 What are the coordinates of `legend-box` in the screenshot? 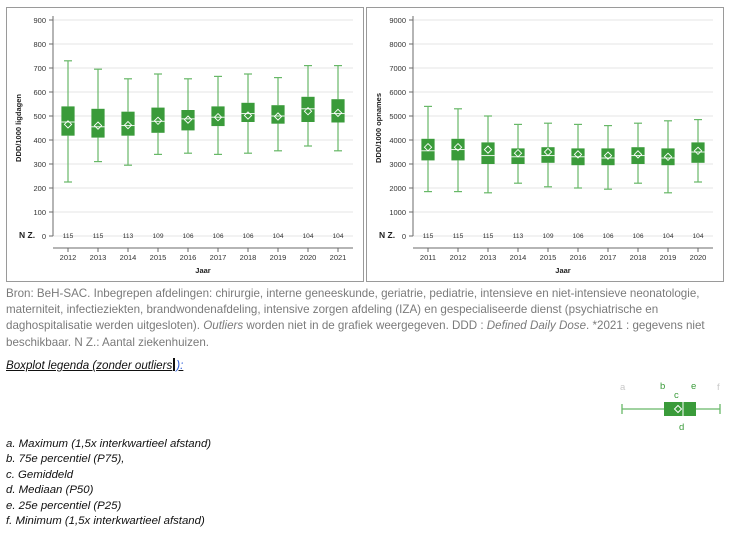 It's located at (680, 409).